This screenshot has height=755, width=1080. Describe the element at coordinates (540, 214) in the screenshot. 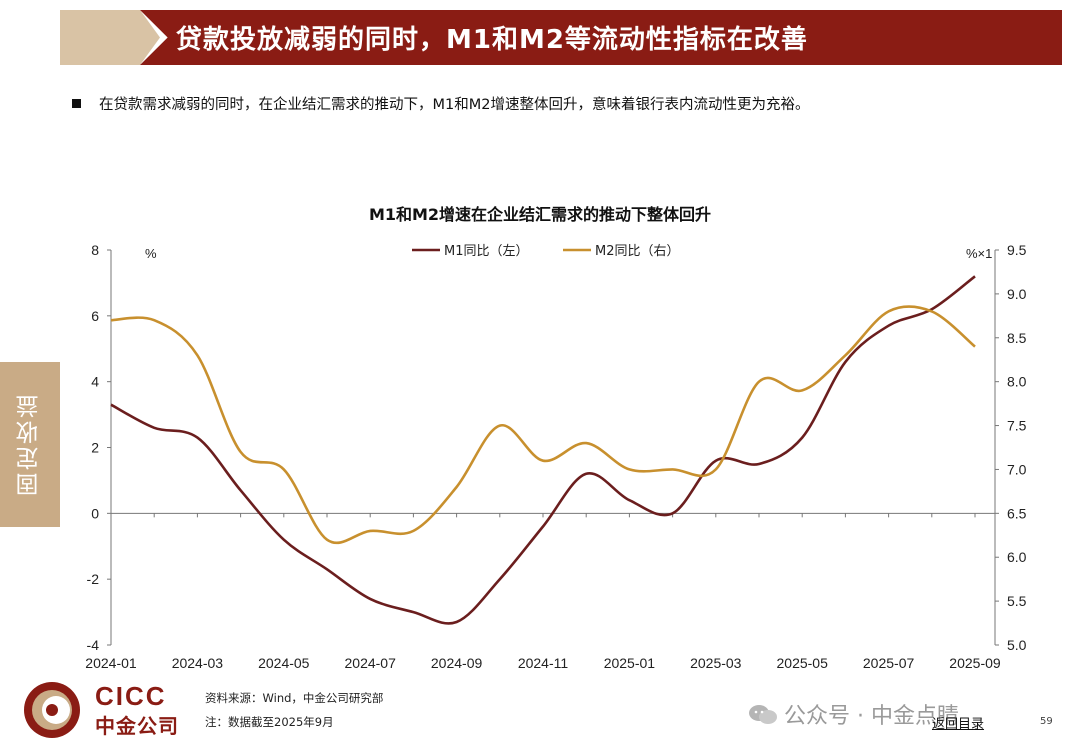

I see `chart-title: M1和M2增速在企业结汇需求的推动下整体回升` at that location.